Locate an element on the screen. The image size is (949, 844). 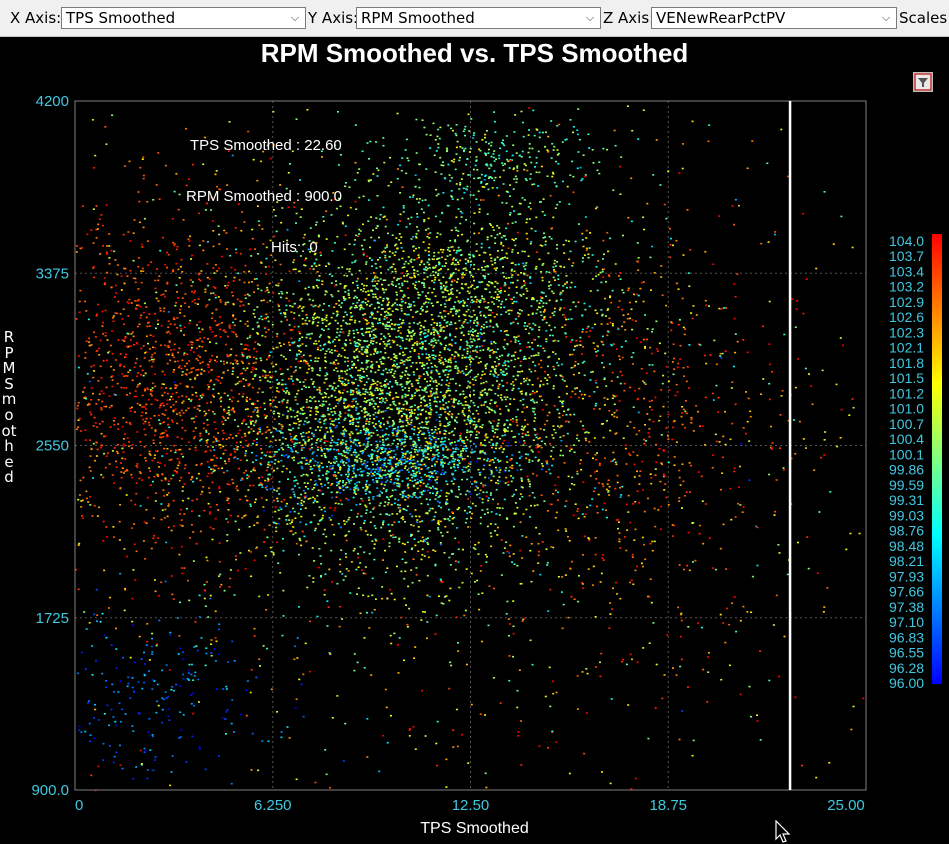
z-axis-select: VENewRearPctPV ⌵ is located at coordinates (774, 18).